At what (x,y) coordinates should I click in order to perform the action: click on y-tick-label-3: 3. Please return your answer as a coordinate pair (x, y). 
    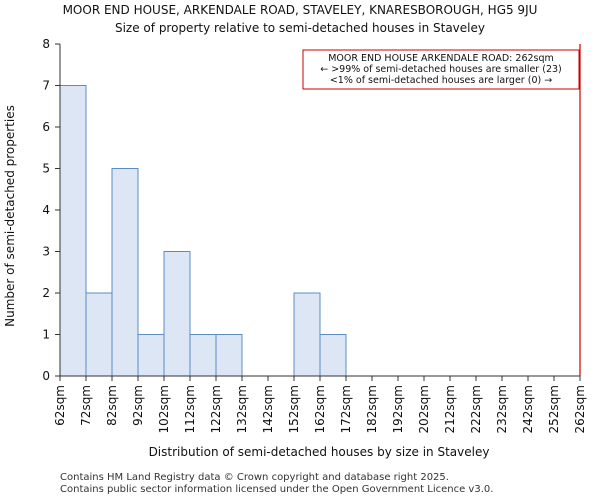
    Looking at the image, I should click on (46, 252).